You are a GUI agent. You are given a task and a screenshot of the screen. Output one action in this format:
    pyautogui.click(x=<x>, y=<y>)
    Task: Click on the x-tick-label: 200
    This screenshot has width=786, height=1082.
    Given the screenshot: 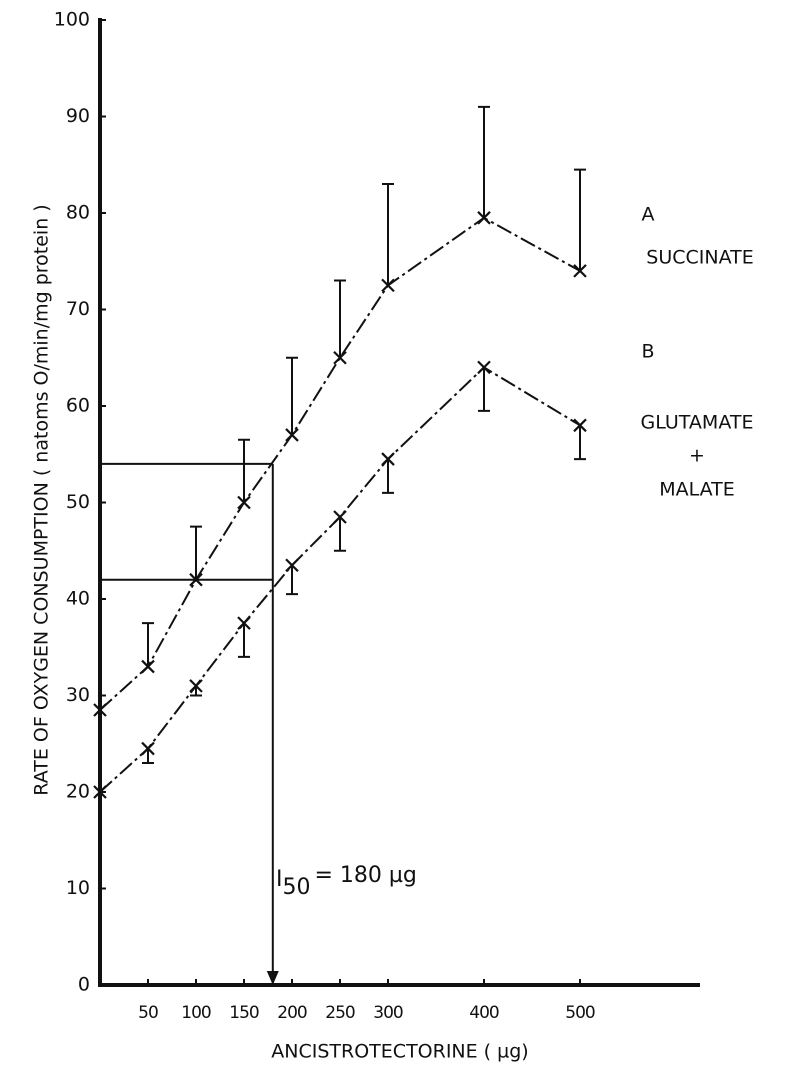 What is the action you would take?
    pyautogui.click(x=292, y=1013)
    